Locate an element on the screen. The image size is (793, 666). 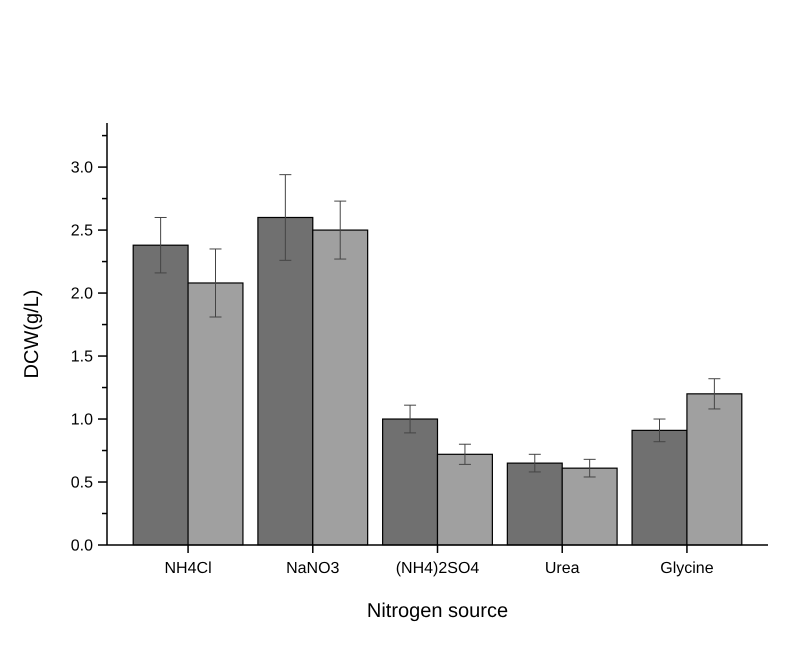
y-tick-label: 2.0 is located at coordinates (82, 294).